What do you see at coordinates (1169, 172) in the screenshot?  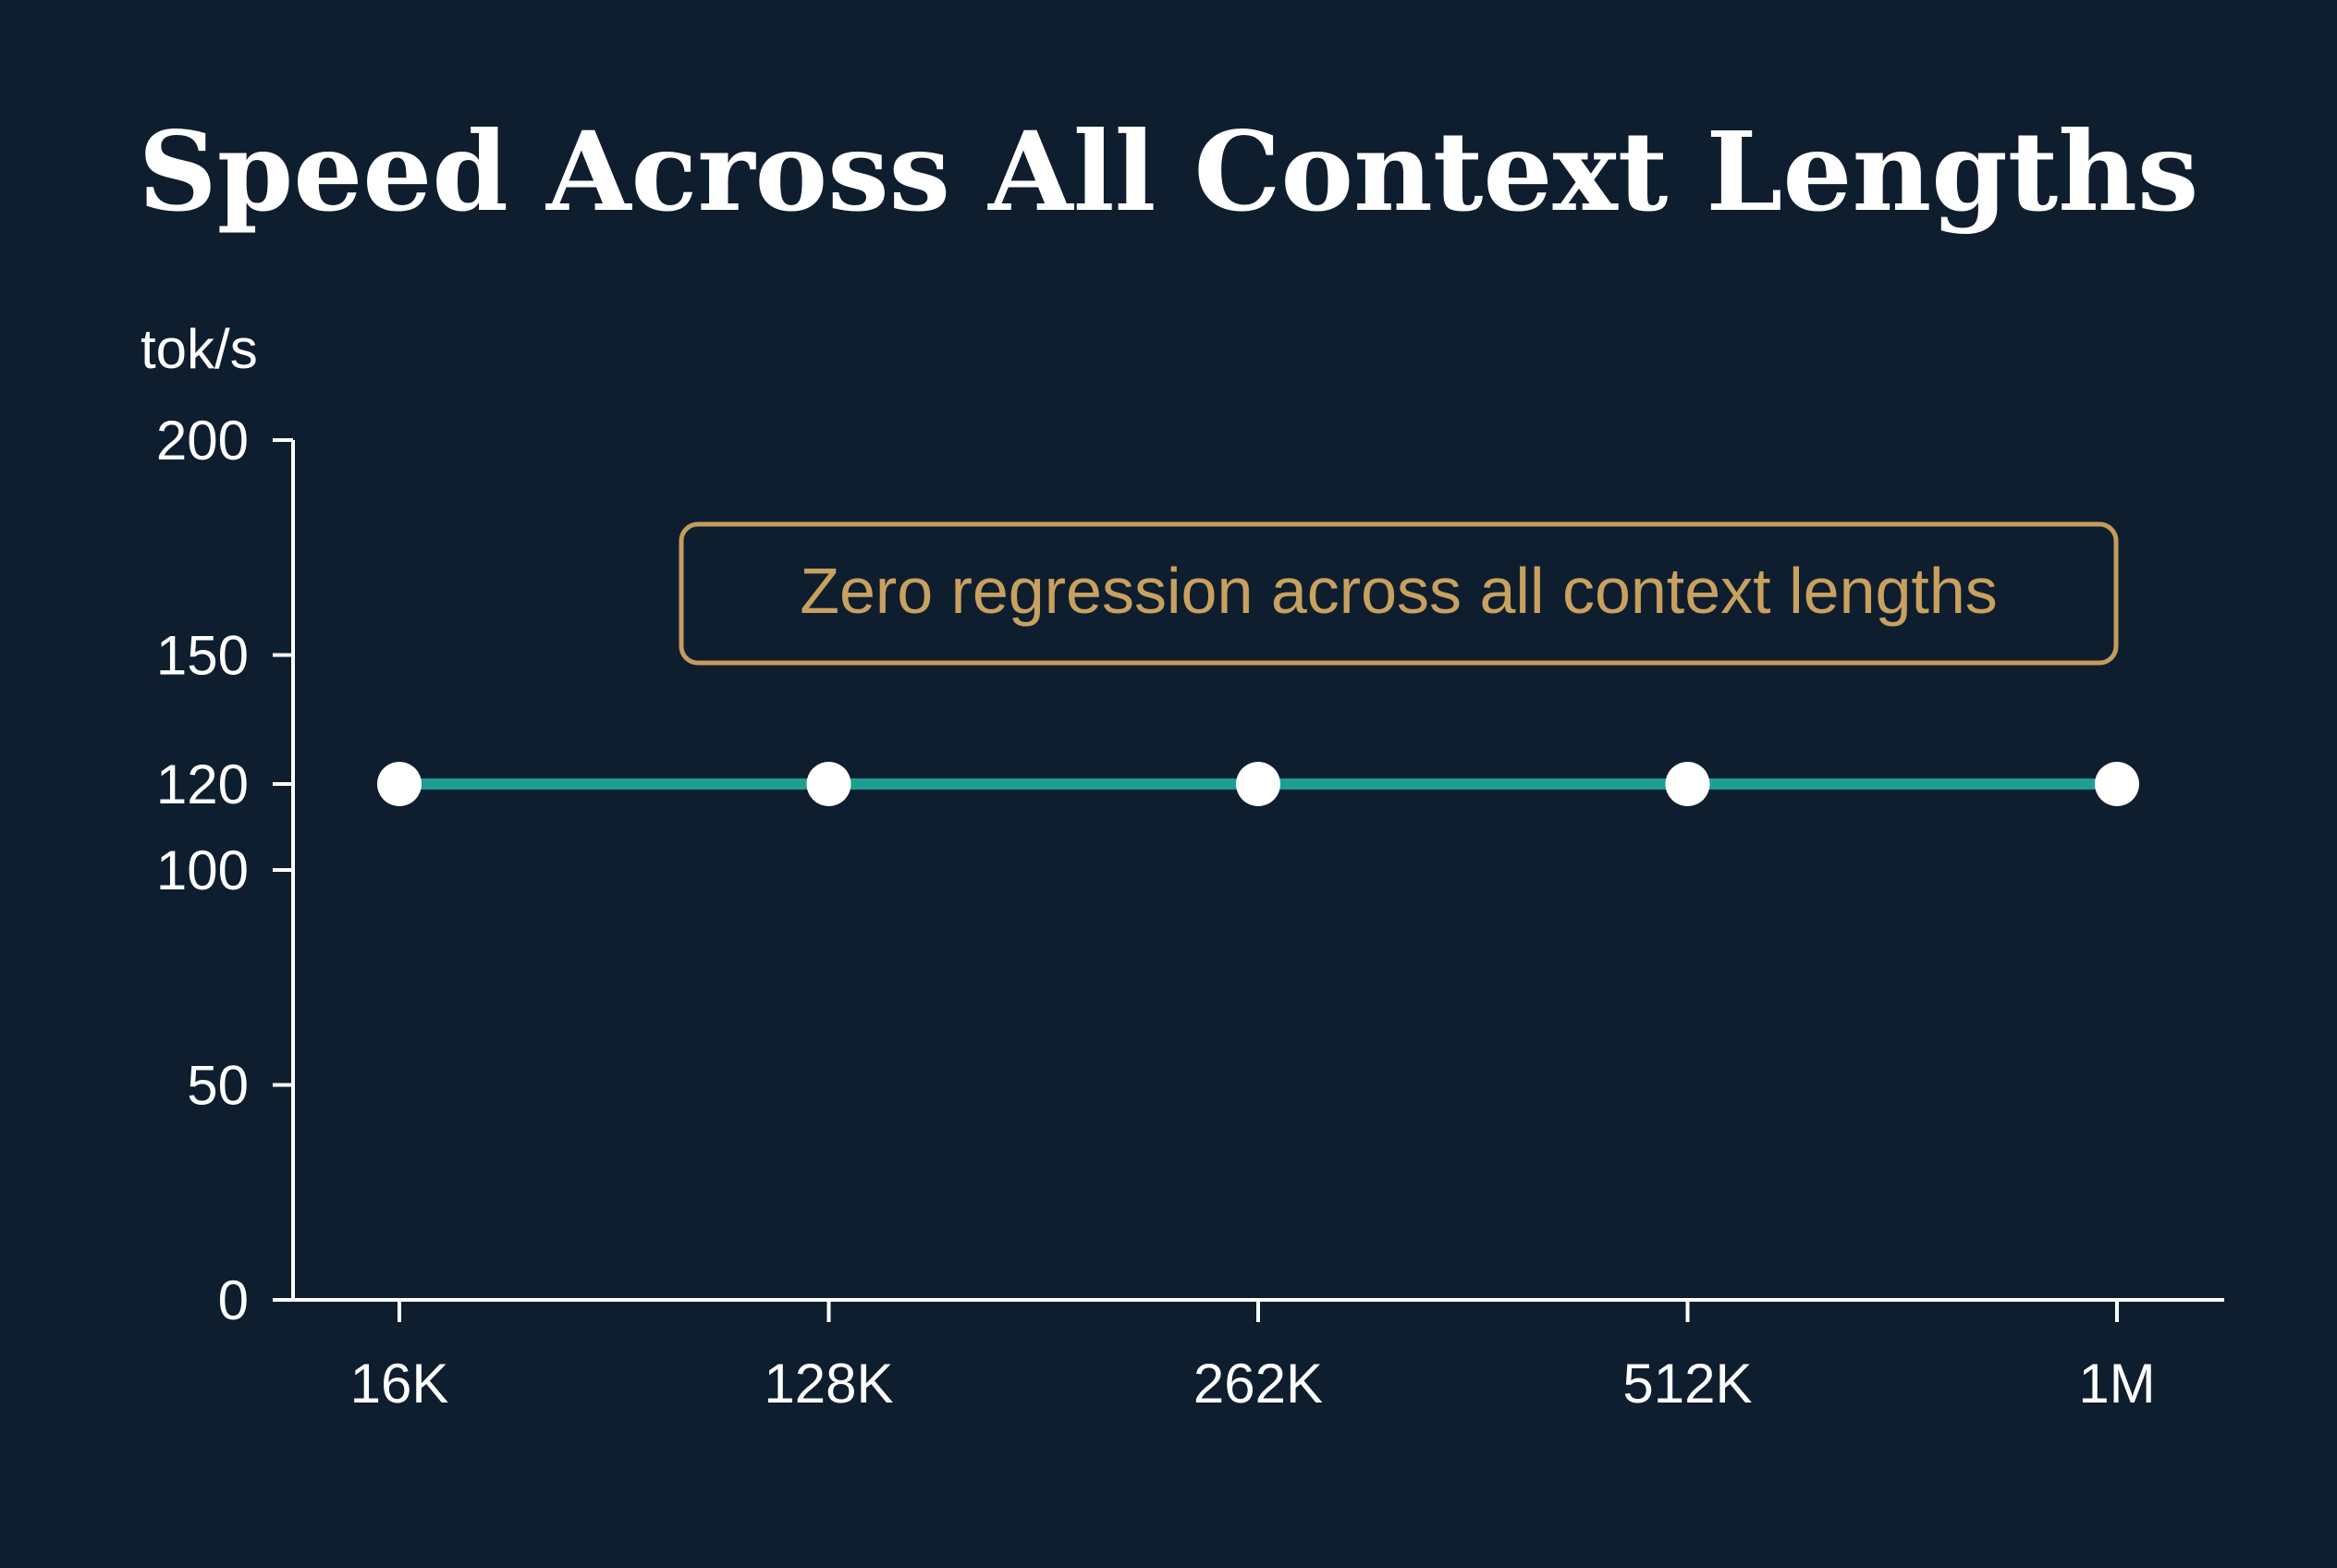 I see `chart-title: Speed Across All Context Lengths` at bounding box center [1169, 172].